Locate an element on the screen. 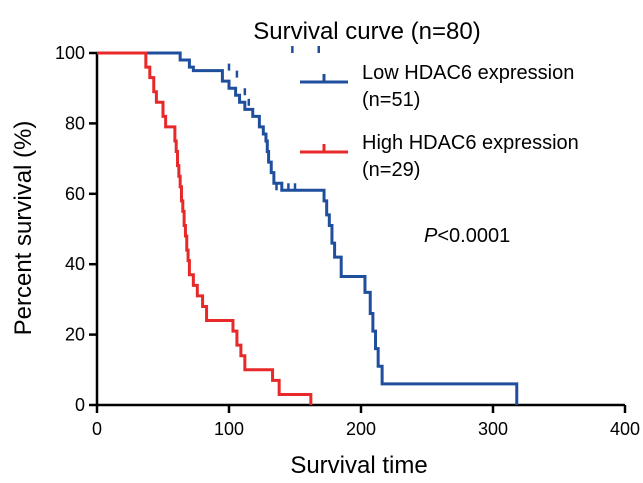  y-tick-label: 100 is located at coordinates (70, 53).